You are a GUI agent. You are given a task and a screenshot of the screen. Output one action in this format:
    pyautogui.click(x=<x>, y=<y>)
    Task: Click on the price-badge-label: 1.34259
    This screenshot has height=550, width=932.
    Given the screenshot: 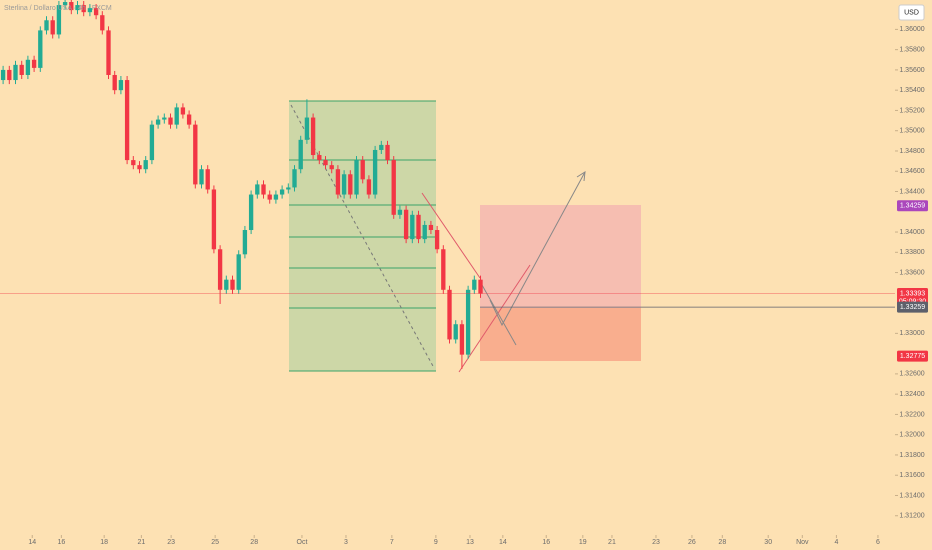 What is the action you would take?
    pyautogui.click(x=912, y=206)
    